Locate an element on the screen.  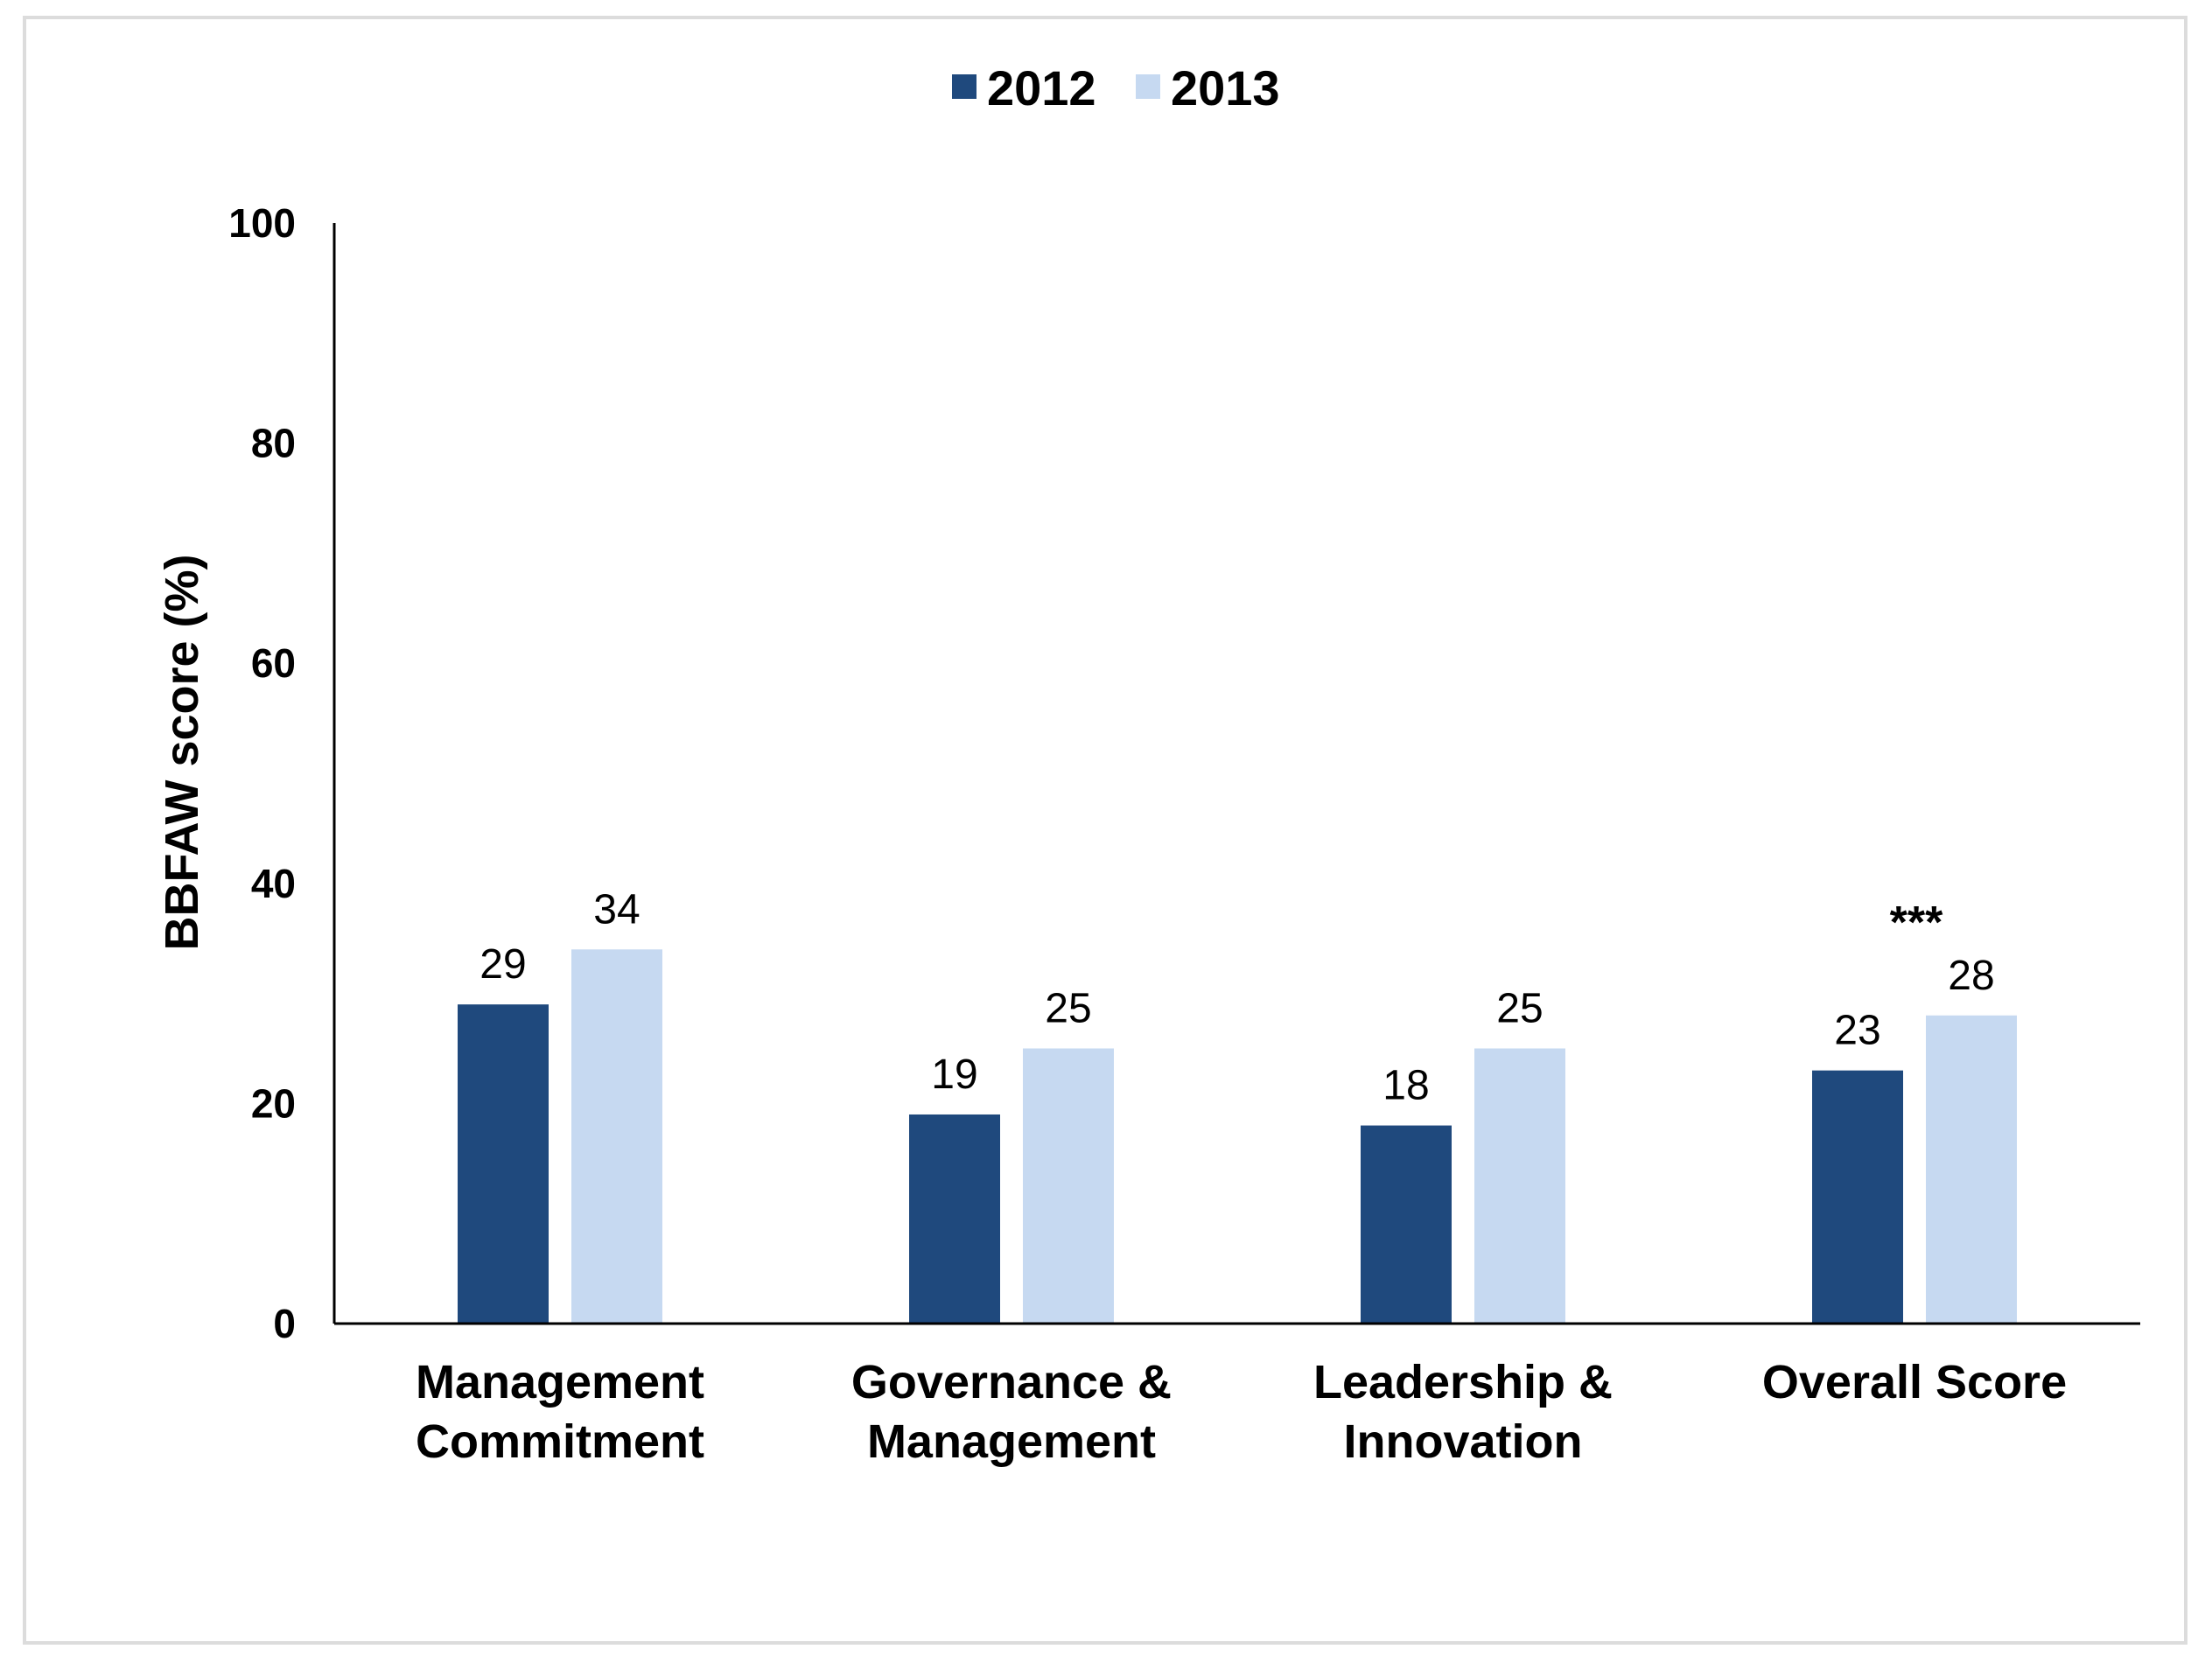
data-label: 19 is located at coordinates (954, 1075).